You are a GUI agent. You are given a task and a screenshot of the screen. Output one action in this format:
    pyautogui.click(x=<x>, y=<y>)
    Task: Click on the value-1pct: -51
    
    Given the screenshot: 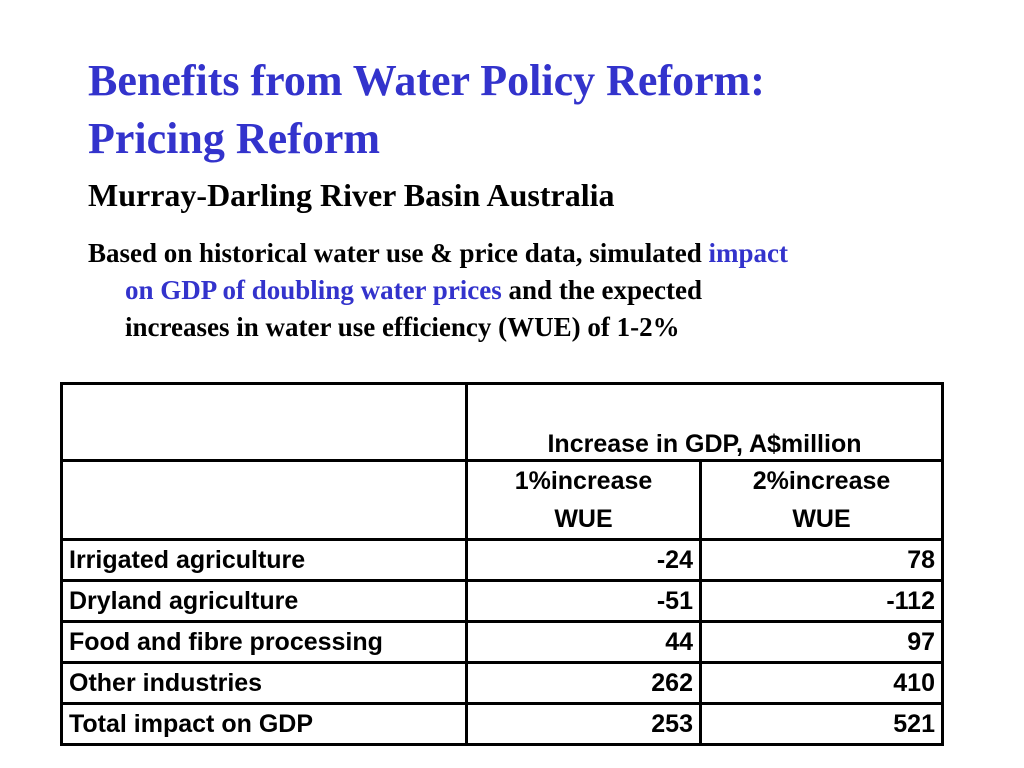 What is the action you would take?
    pyautogui.click(x=583, y=601)
    